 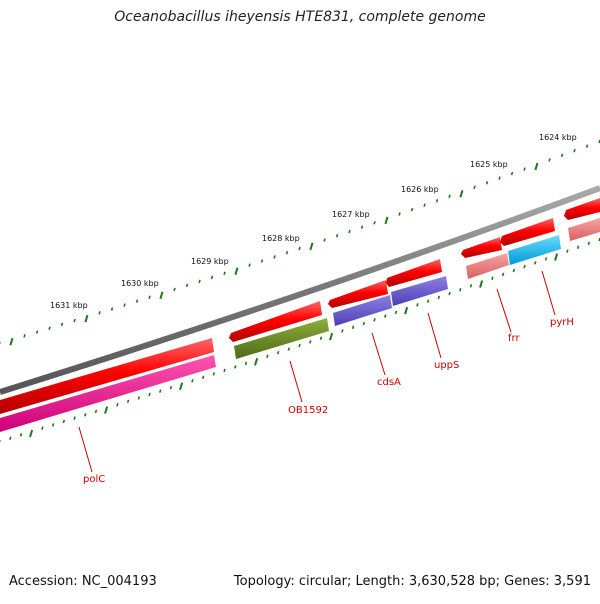 I want to click on leader-line-frr, so click(x=504, y=310).